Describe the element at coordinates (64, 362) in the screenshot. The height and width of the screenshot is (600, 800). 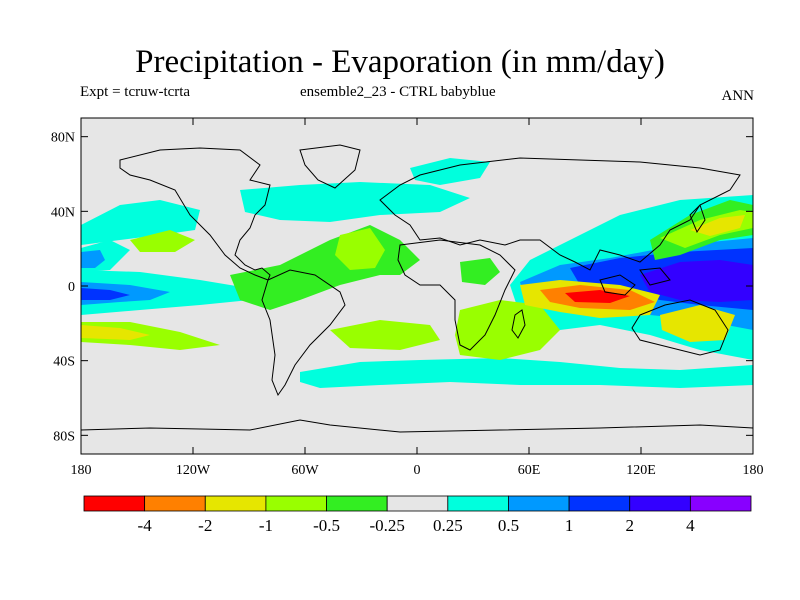
I see `lat-tick-label: 40S` at that location.